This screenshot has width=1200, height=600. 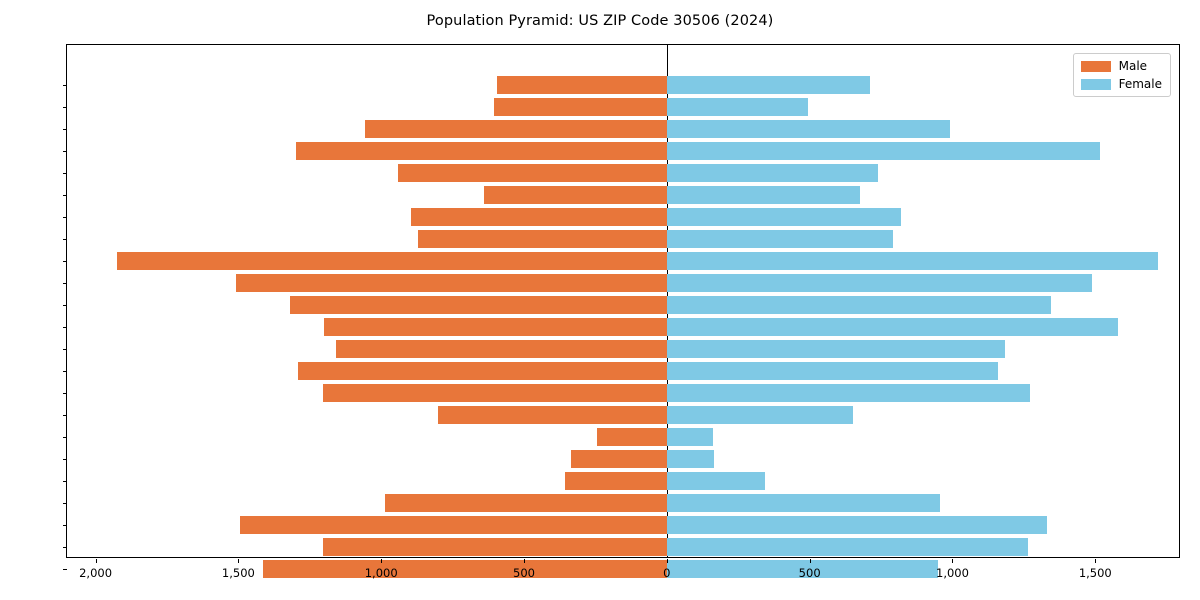 I want to click on x-axis-tick-label: 1,000, so click(x=952, y=573).